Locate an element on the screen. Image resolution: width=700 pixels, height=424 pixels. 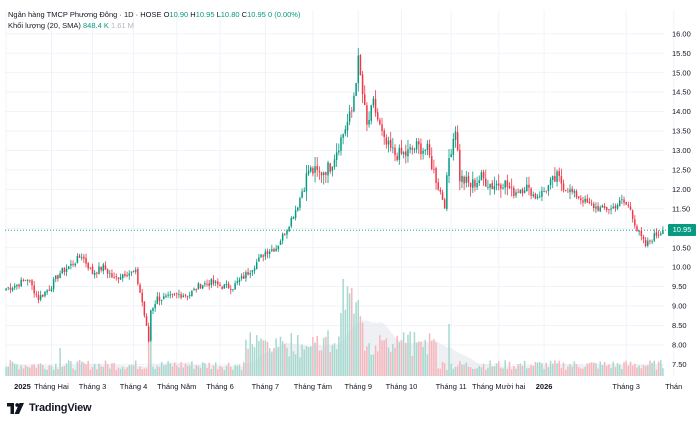
price-tick-label: 9.00 is located at coordinates (679, 306).